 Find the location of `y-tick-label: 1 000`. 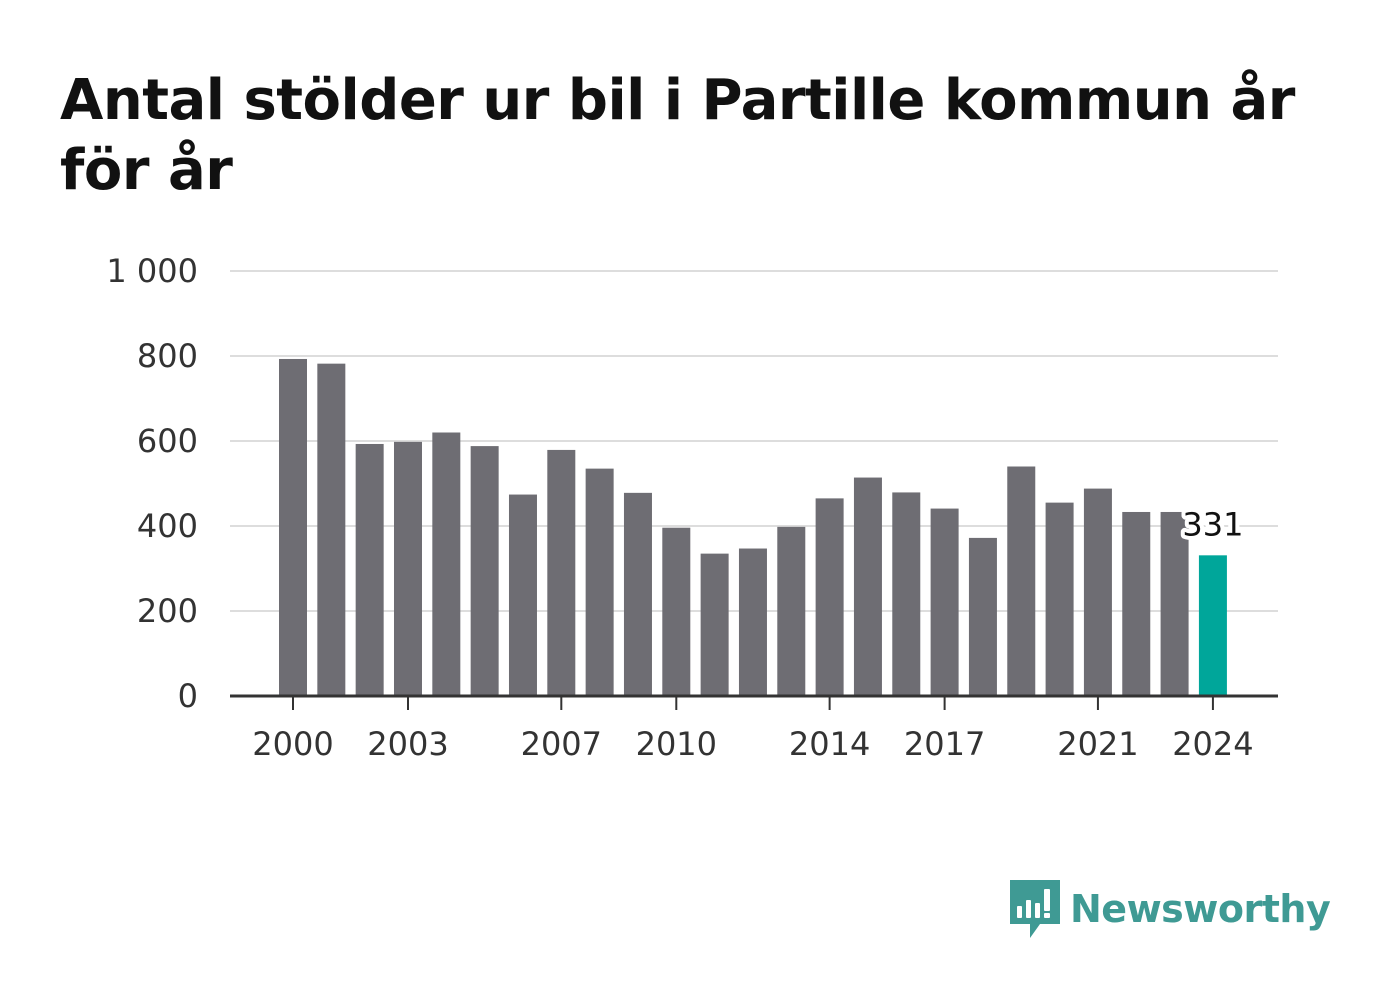

y-tick-label: 1 000 is located at coordinates (152, 271).